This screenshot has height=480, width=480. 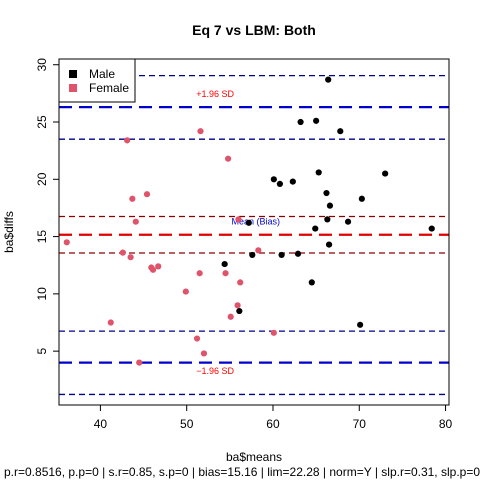 What do you see at coordinates (42, 179) in the screenshot?
I see `y-tick-label: 20` at bounding box center [42, 179].